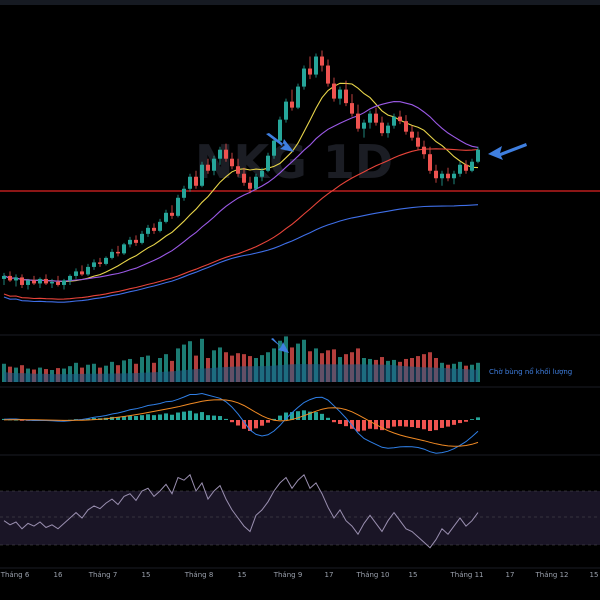  What do you see at coordinates (300, 2) in the screenshot?
I see `header-bar` at bounding box center [300, 2].